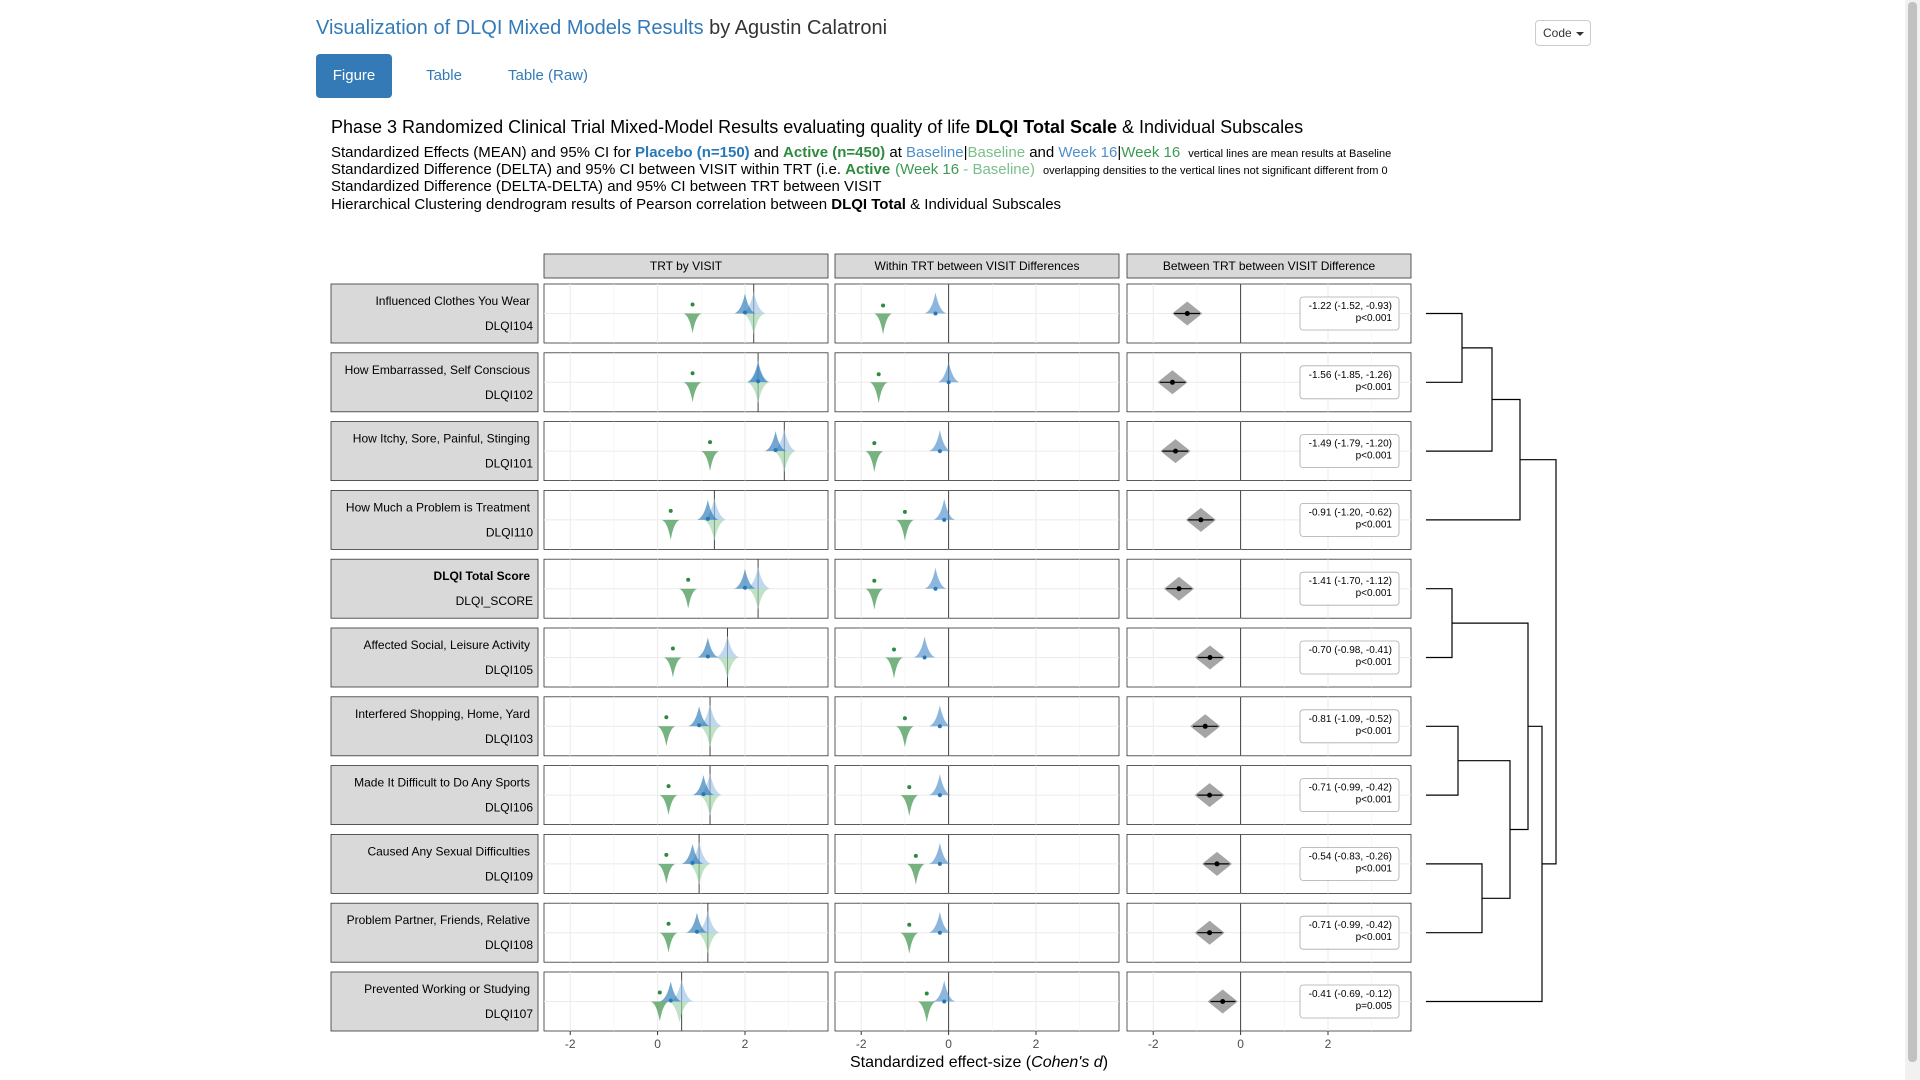  Describe the element at coordinates (509, 945) in the screenshot. I see `row-code: DLQI108` at that location.